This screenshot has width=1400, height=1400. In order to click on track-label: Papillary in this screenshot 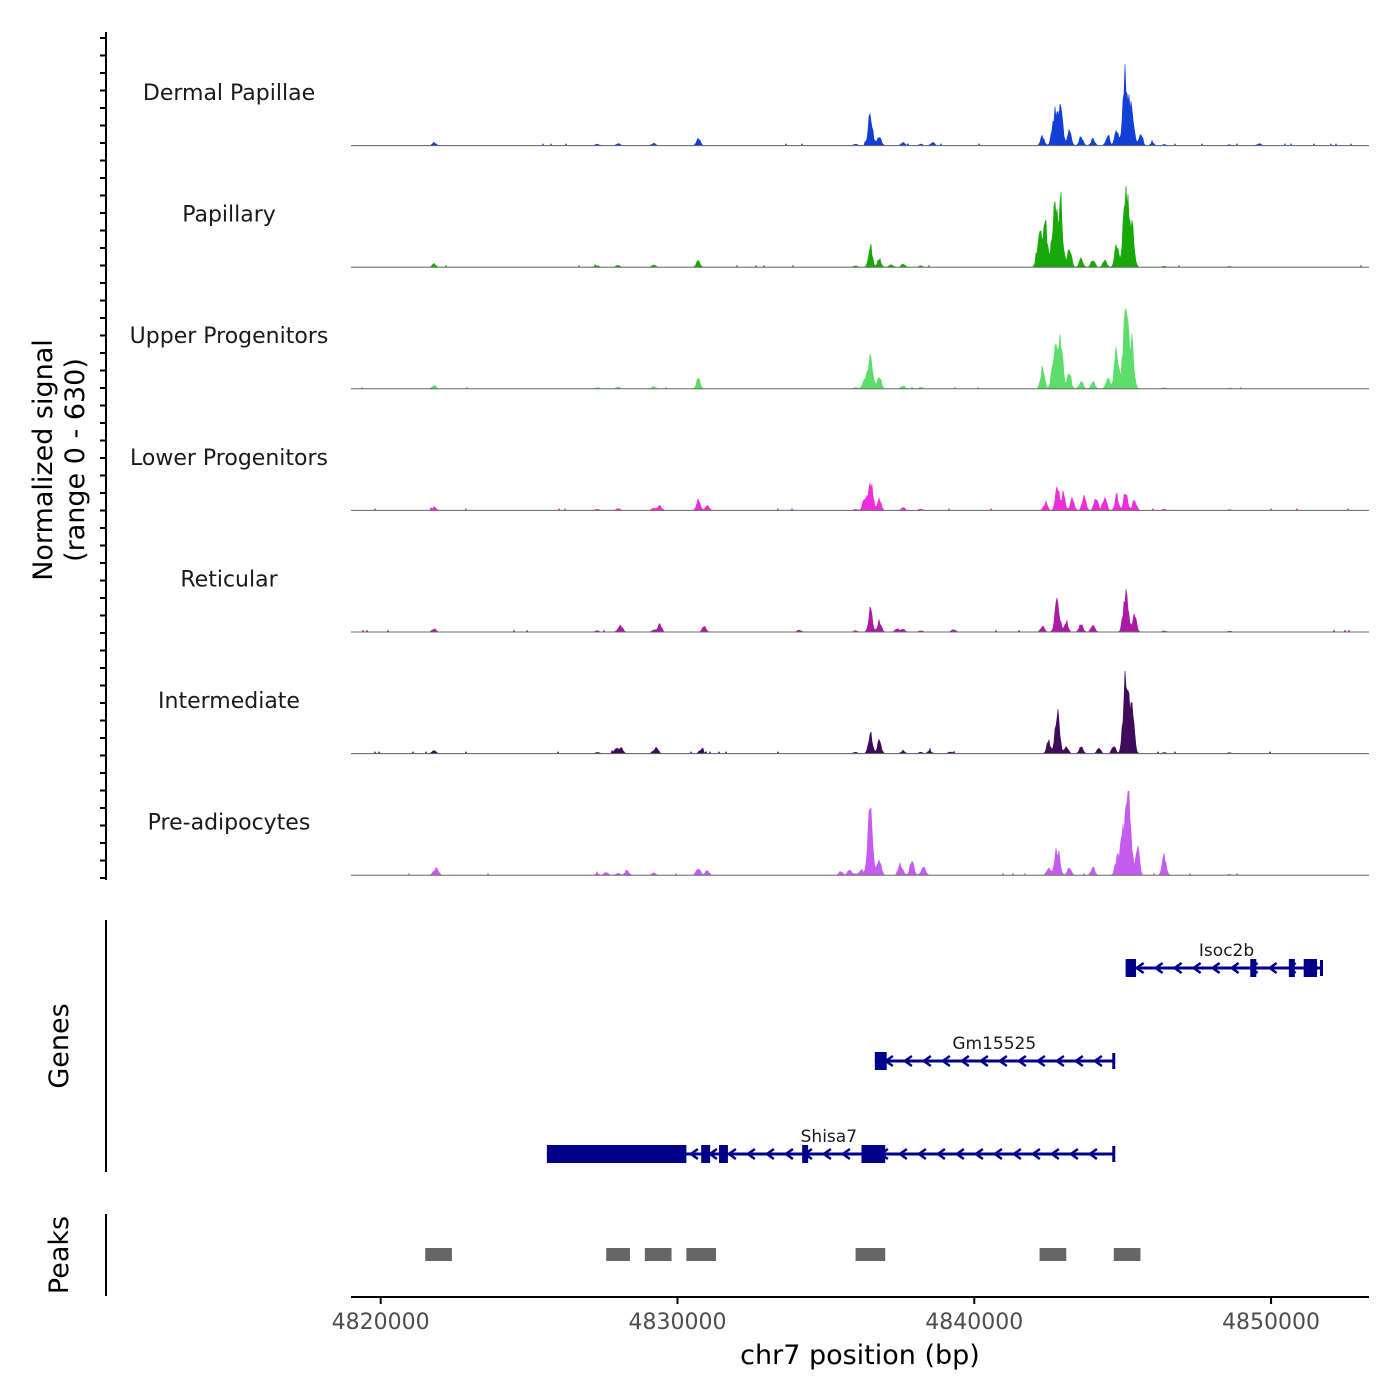, I will do `click(229, 215)`.